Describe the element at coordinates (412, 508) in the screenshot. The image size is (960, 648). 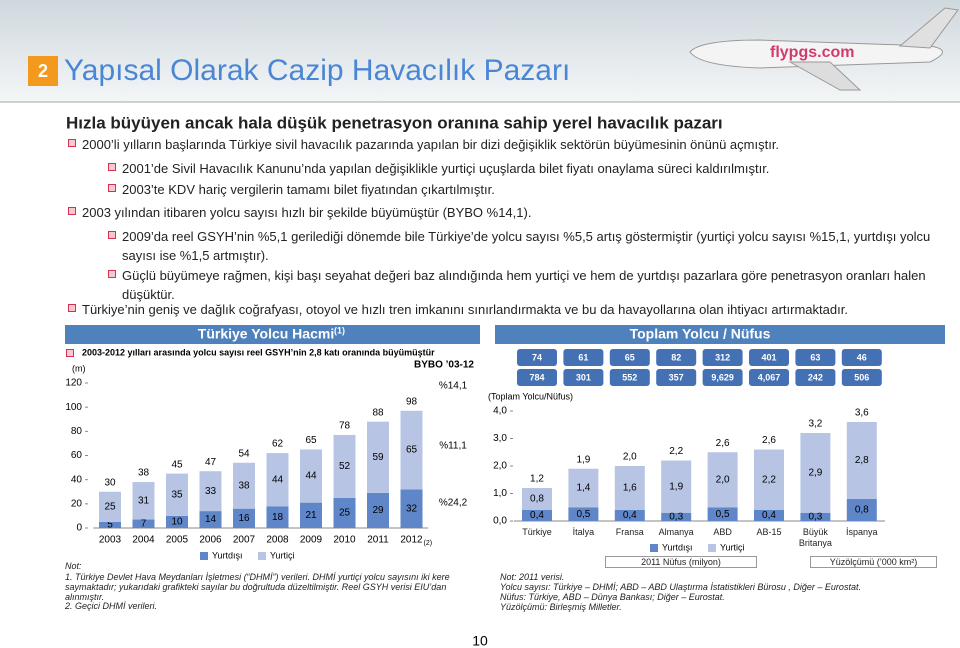
I see `data-label: 32` at that location.